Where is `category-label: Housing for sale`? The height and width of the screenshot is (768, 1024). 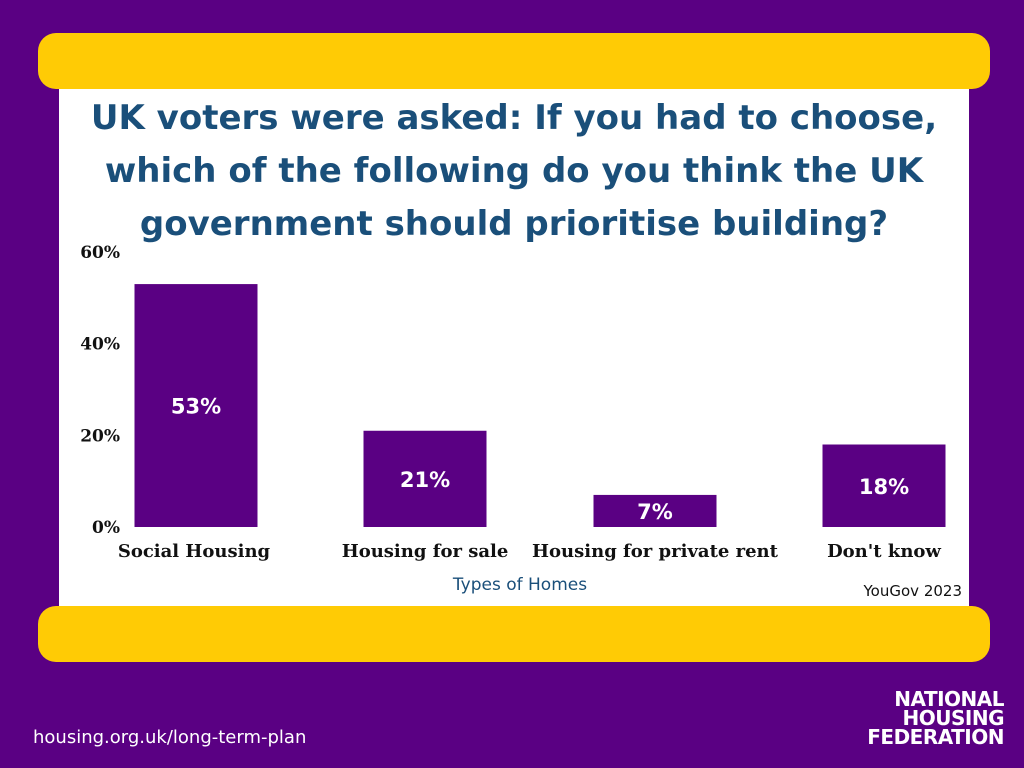
category-label: Housing for sale is located at coordinates (425, 551).